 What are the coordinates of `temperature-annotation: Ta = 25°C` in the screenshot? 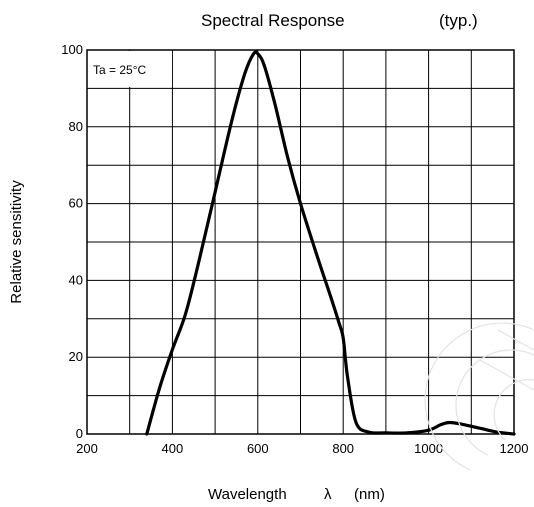 It's located at (130, 69).